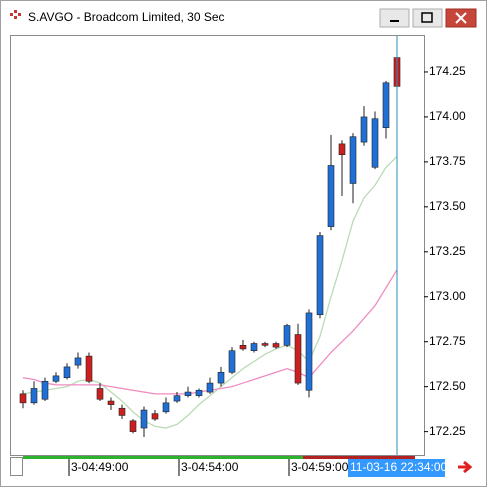 The image size is (487, 492). Describe the element at coordinates (447, 386) in the screenshot. I see `y-tick-label: 172.50` at that location.